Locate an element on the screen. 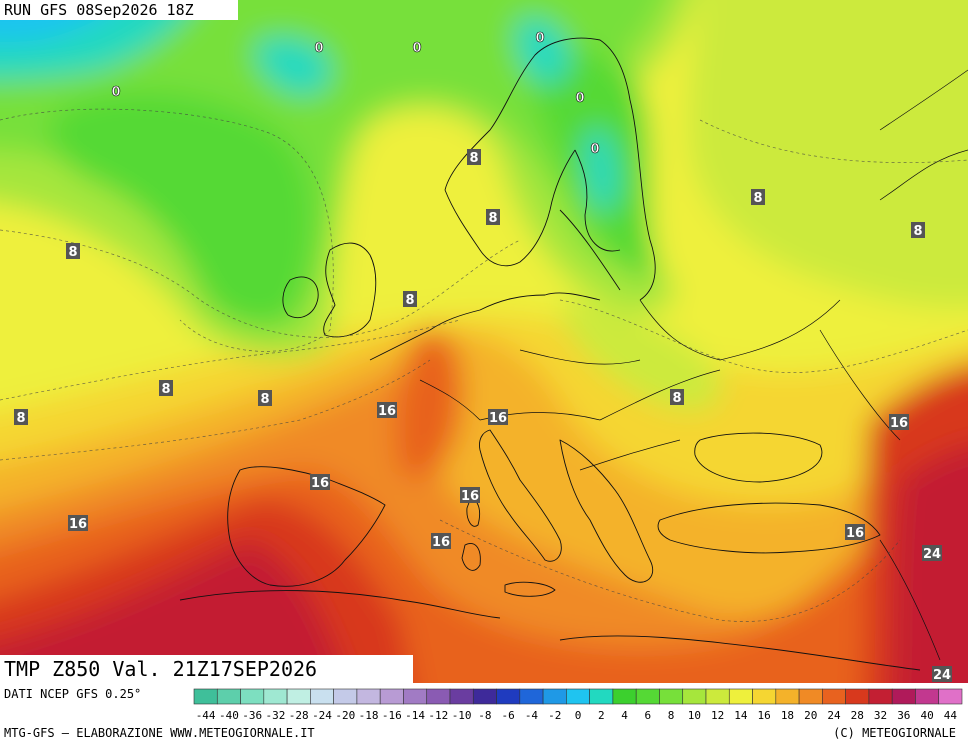 Image resolution: width=968 pixels, height=745 pixels. scale-tick-label: -16 is located at coordinates (392, 715).